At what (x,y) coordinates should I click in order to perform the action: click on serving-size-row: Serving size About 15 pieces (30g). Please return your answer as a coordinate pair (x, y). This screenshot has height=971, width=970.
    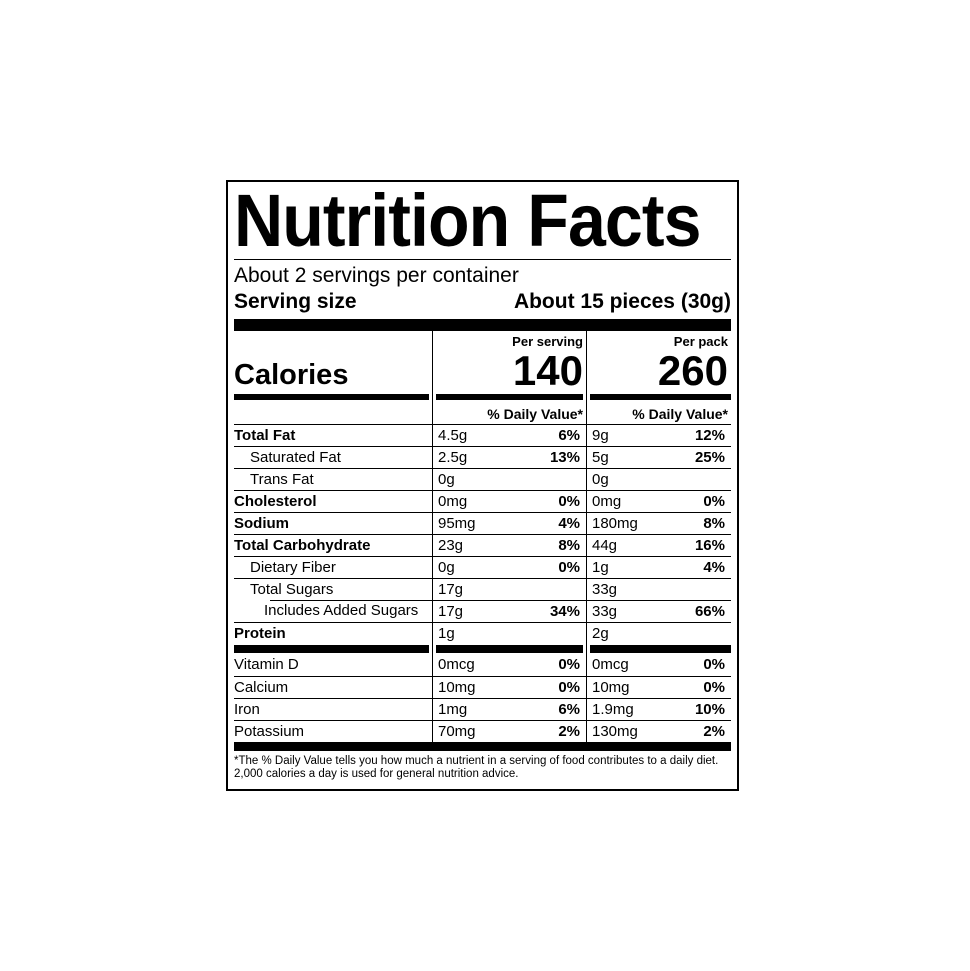
    Looking at the image, I should click on (482, 301).